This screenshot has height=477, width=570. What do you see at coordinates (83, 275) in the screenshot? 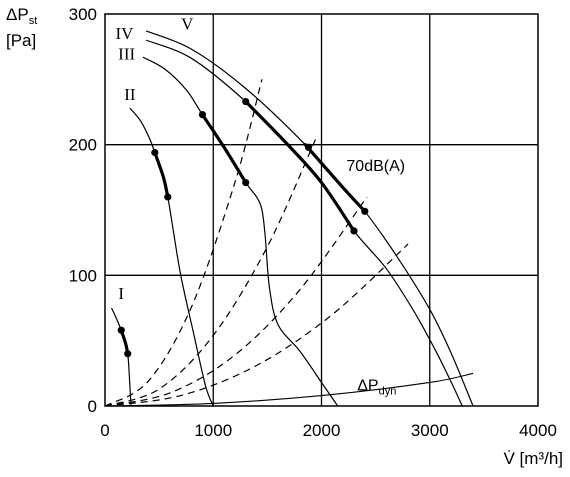
I see `y-tick-label: 100` at bounding box center [83, 275].